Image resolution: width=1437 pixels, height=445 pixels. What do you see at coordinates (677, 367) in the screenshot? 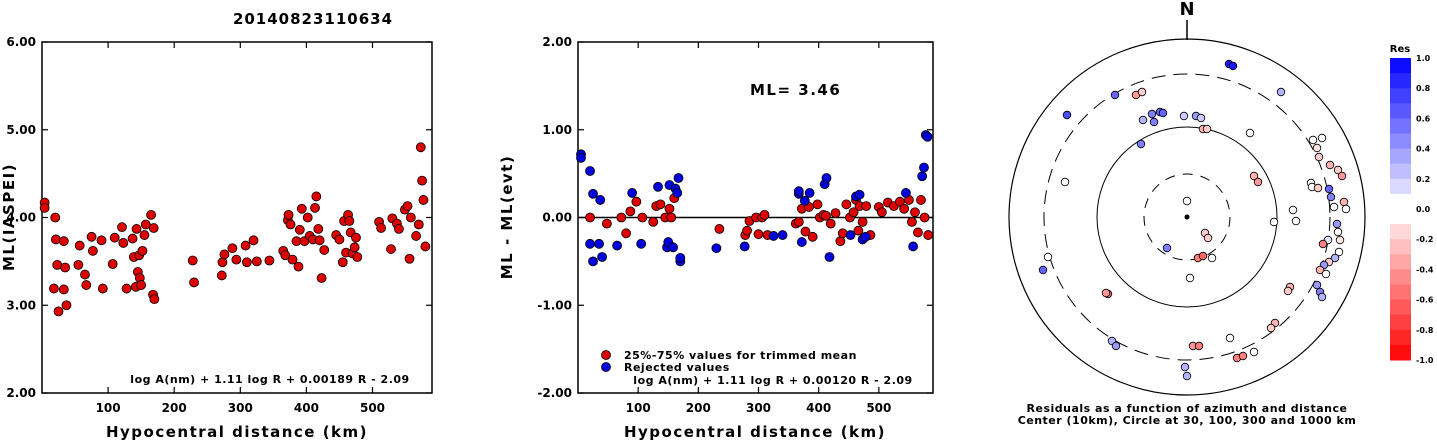
I see `legend-rejected-label: Rejected values` at bounding box center [677, 367].